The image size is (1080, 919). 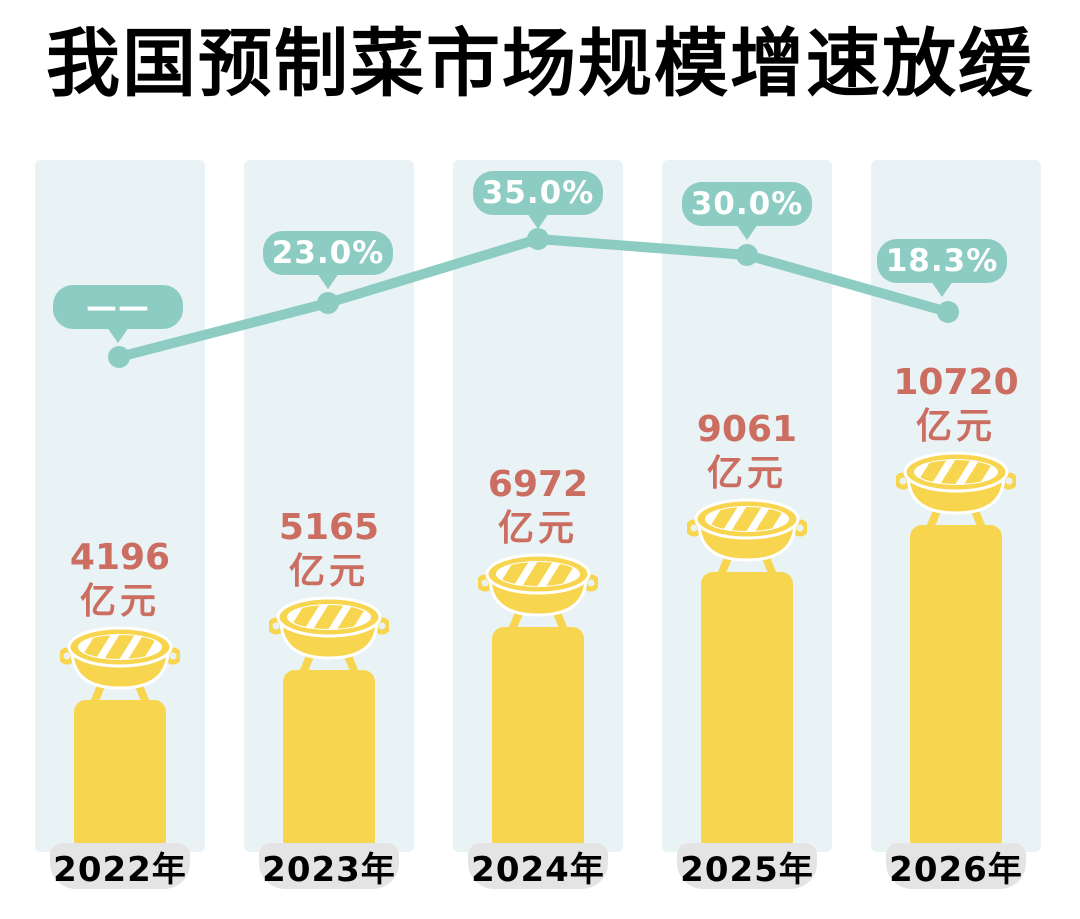 I want to click on growth-bubble-2026: 18.3%, so click(x=942, y=261).